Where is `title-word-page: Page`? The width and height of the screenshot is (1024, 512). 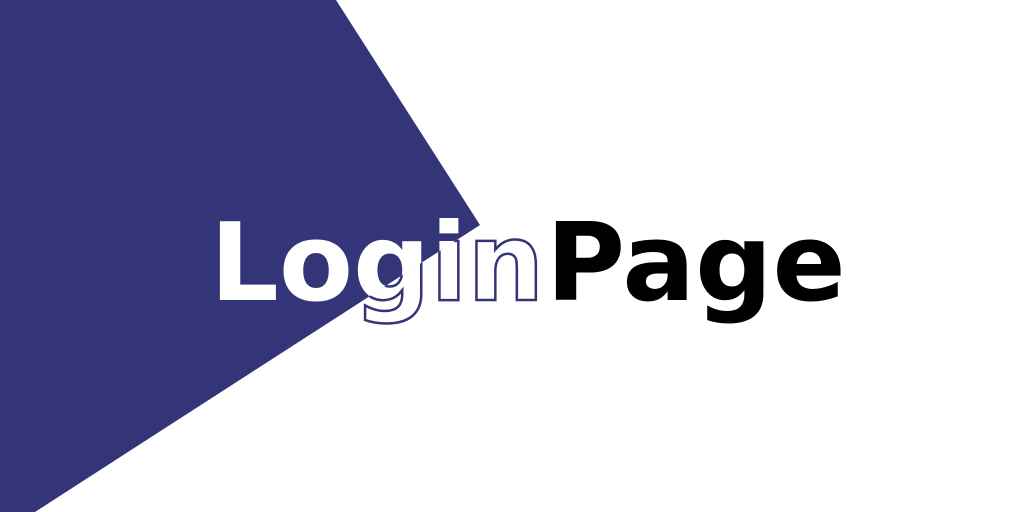 title-word-page: Page is located at coordinates (696, 263).